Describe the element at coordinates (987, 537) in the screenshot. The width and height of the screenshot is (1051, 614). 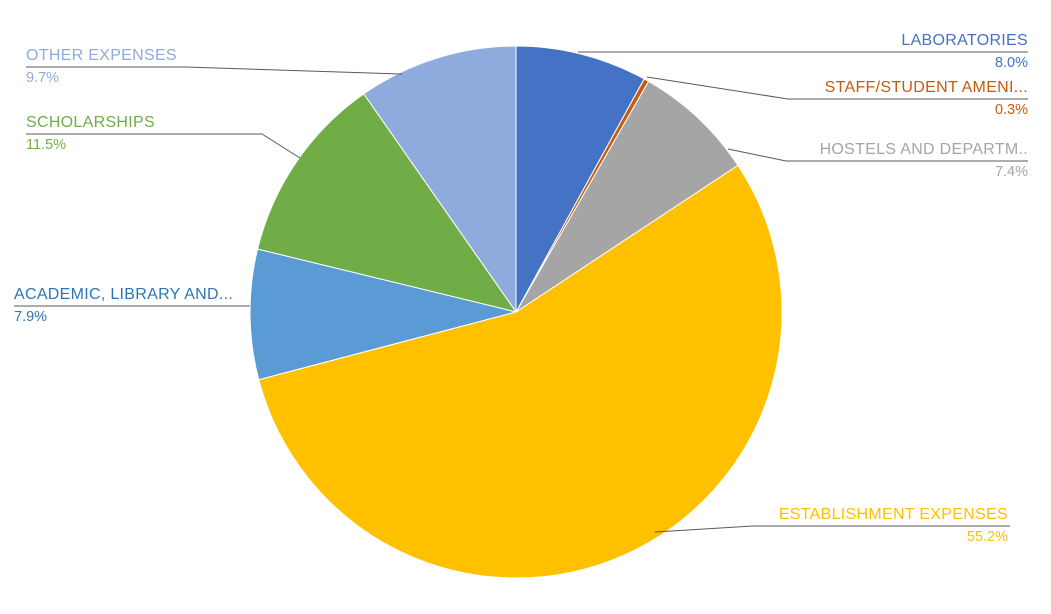
I see `slice-percent: 55.2%` at that location.